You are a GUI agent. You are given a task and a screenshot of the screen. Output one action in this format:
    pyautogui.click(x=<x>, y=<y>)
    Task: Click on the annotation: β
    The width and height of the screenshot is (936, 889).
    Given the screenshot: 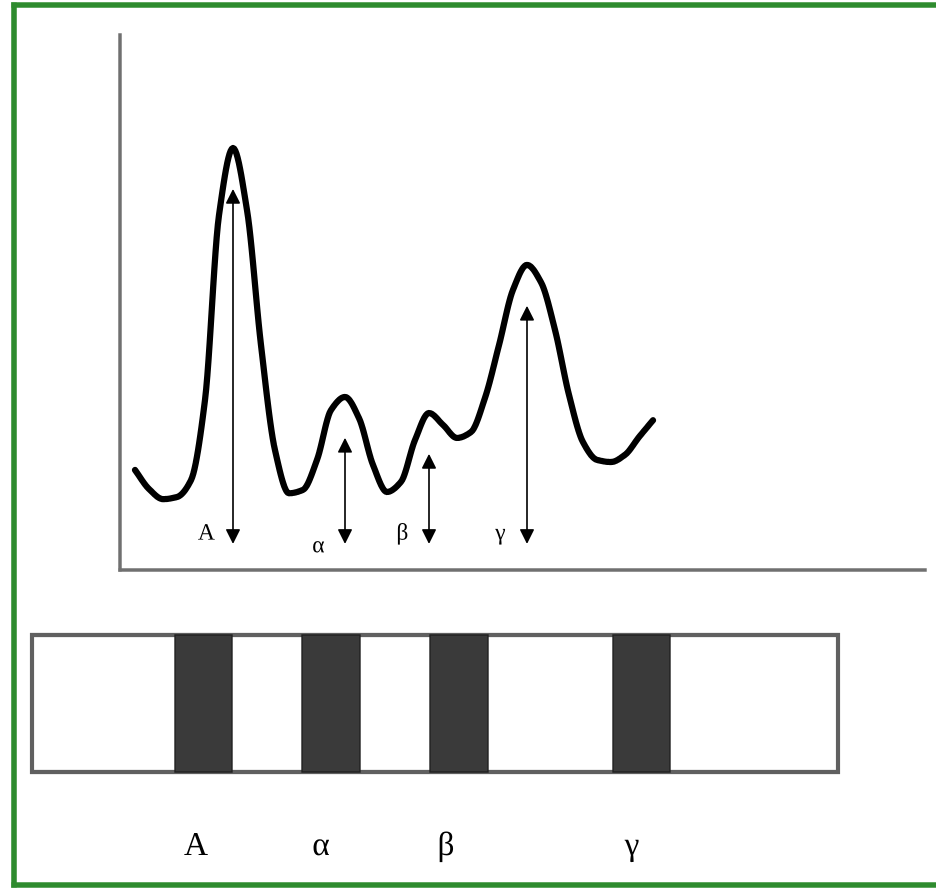 What is the action you would take?
    pyautogui.click(x=403, y=534)
    